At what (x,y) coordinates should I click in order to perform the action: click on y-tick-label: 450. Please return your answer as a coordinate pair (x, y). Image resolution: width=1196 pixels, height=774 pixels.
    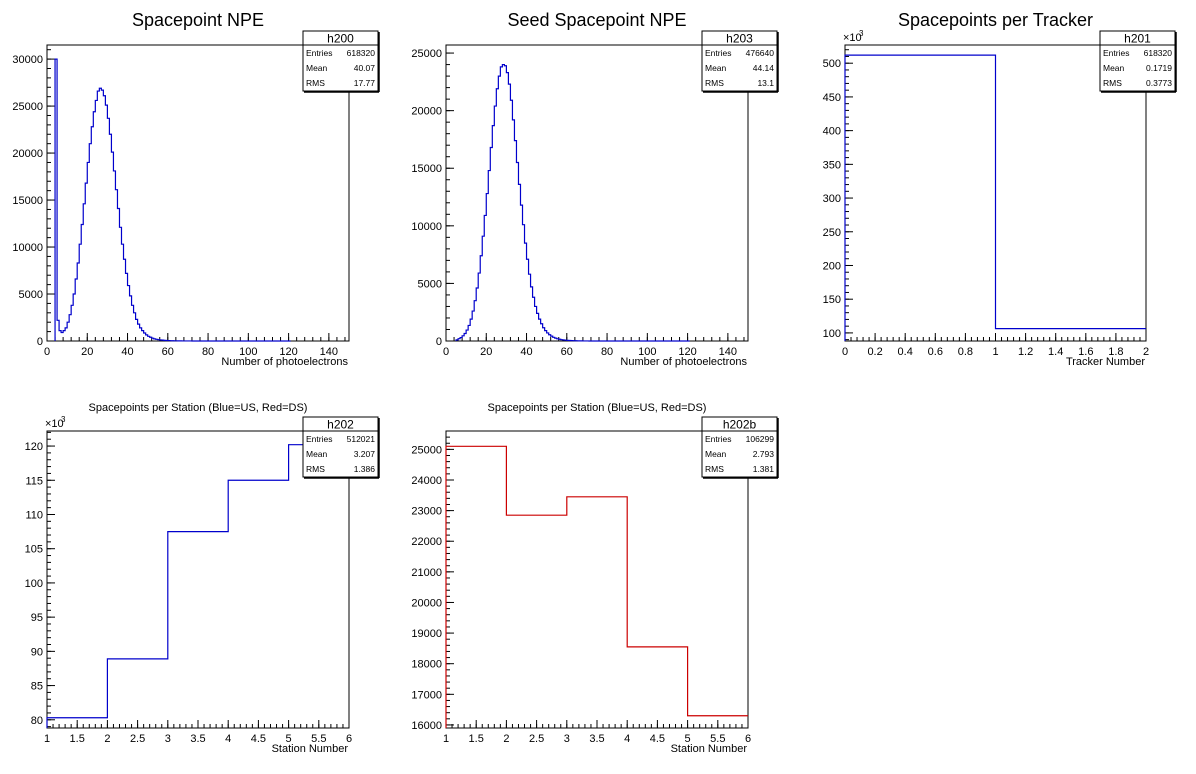
    Looking at the image, I should click on (832, 98).